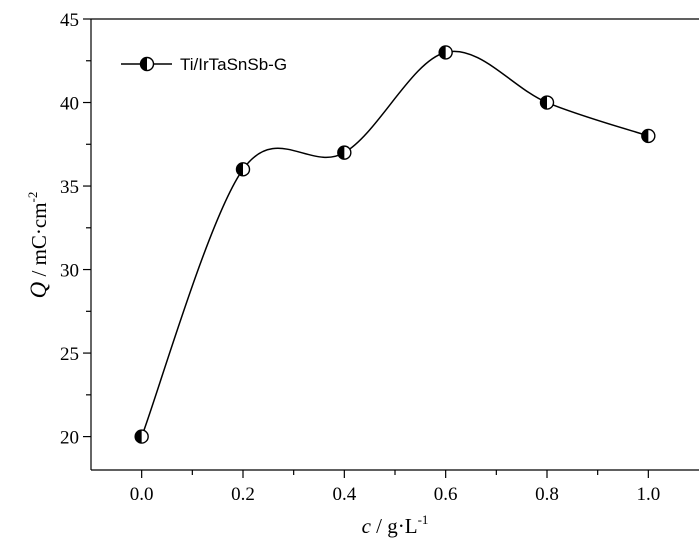 This screenshot has height=550, width=700. What do you see at coordinates (69, 438) in the screenshot?
I see `y-tick-label: 20` at bounding box center [69, 438].